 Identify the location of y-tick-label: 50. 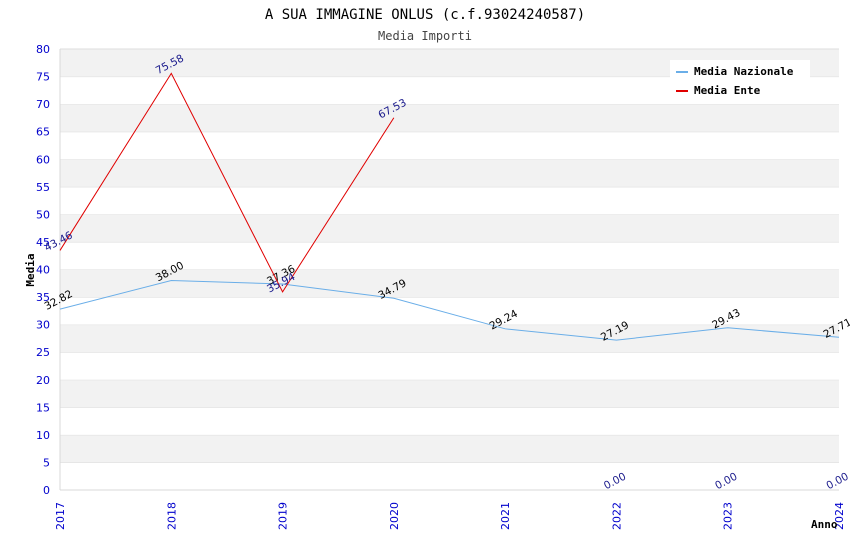
(43, 214).